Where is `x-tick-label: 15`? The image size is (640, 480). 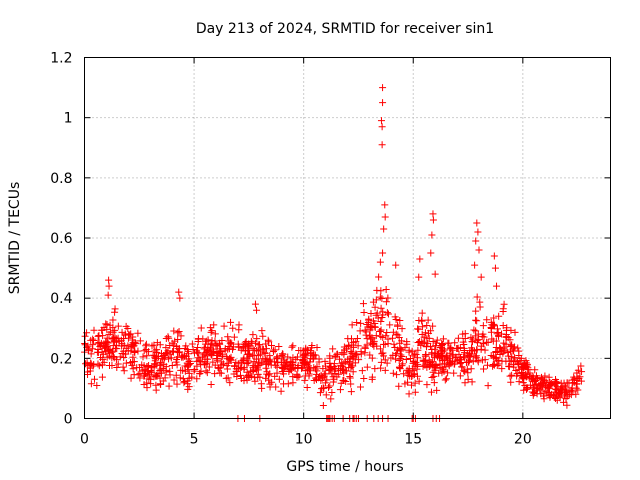
x-tick-label: 15 is located at coordinates (413, 440).